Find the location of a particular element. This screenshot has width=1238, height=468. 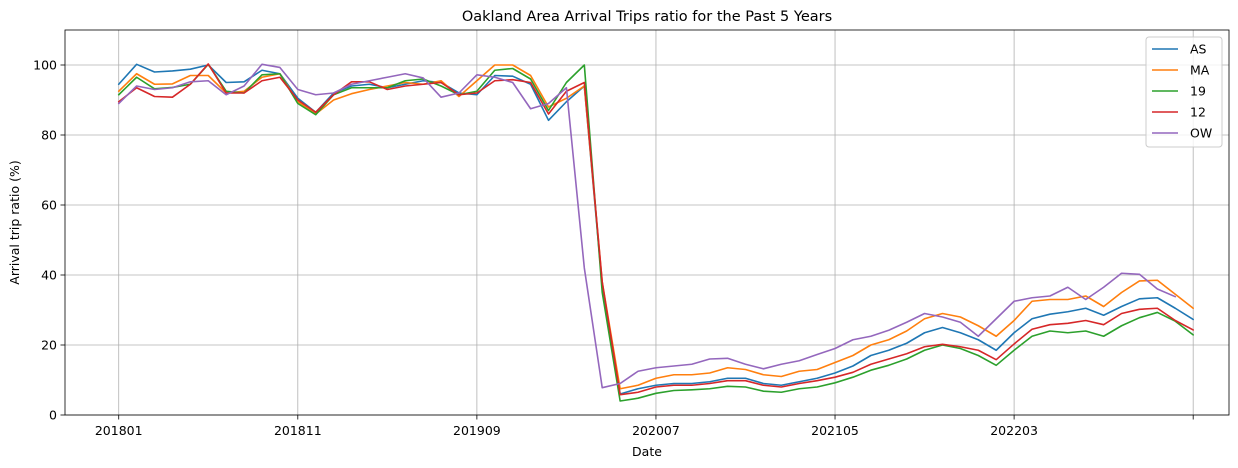

x-tick-label: 201801 is located at coordinates (119, 430).